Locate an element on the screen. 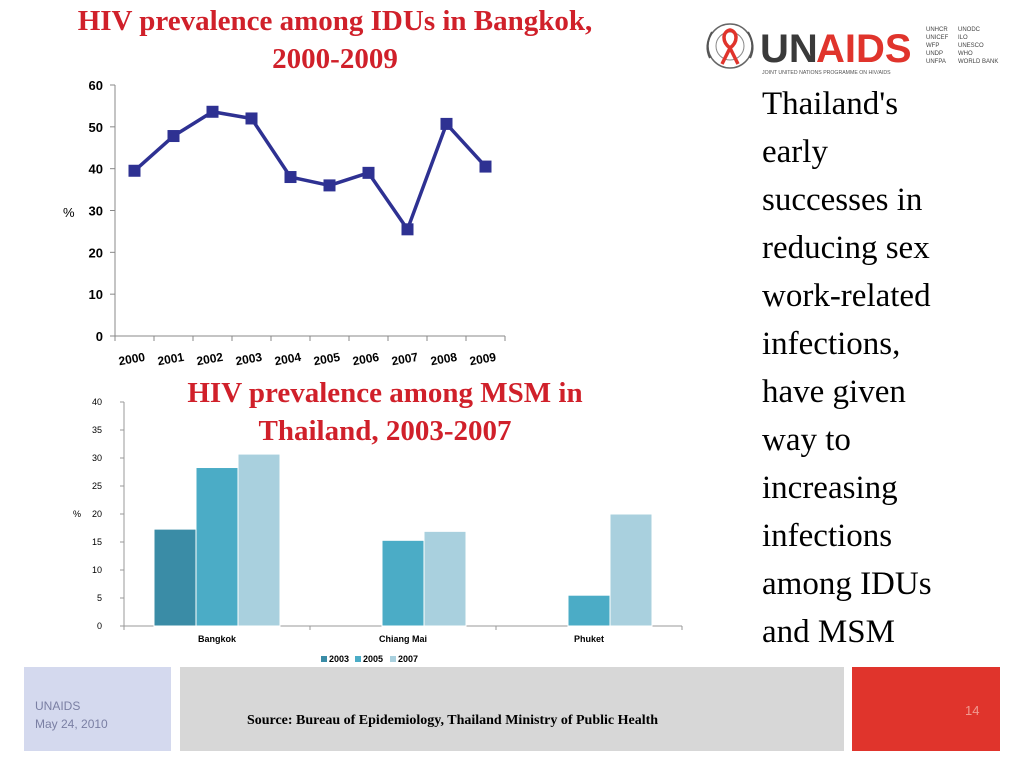 This screenshot has width=1024, height=768. footer-org: UNAIDS is located at coordinates (58, 706).